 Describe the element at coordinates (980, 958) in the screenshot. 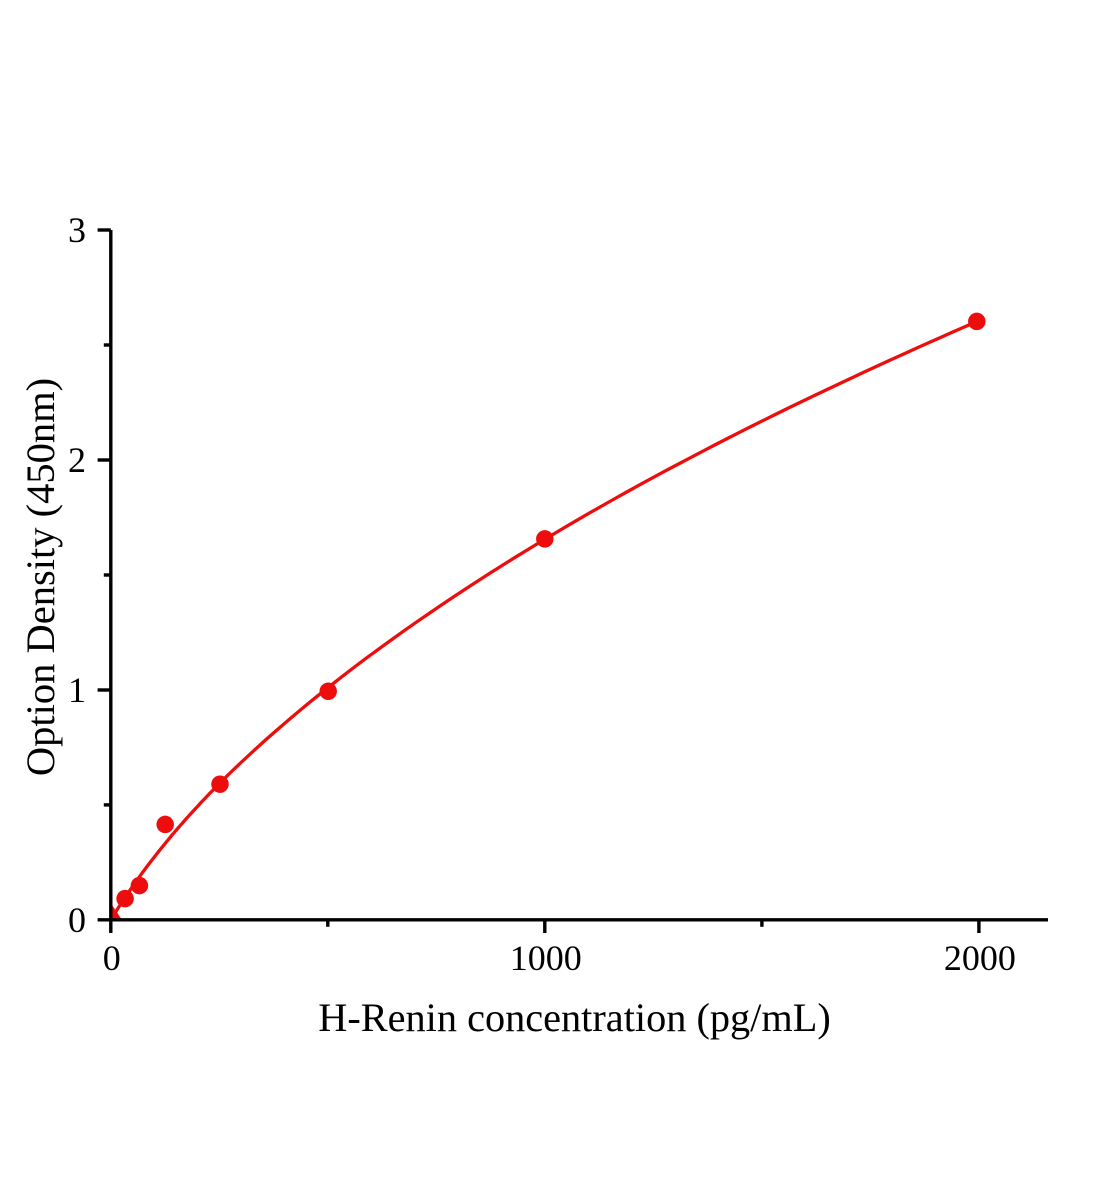

I see `svg-text: 2000` at that location.